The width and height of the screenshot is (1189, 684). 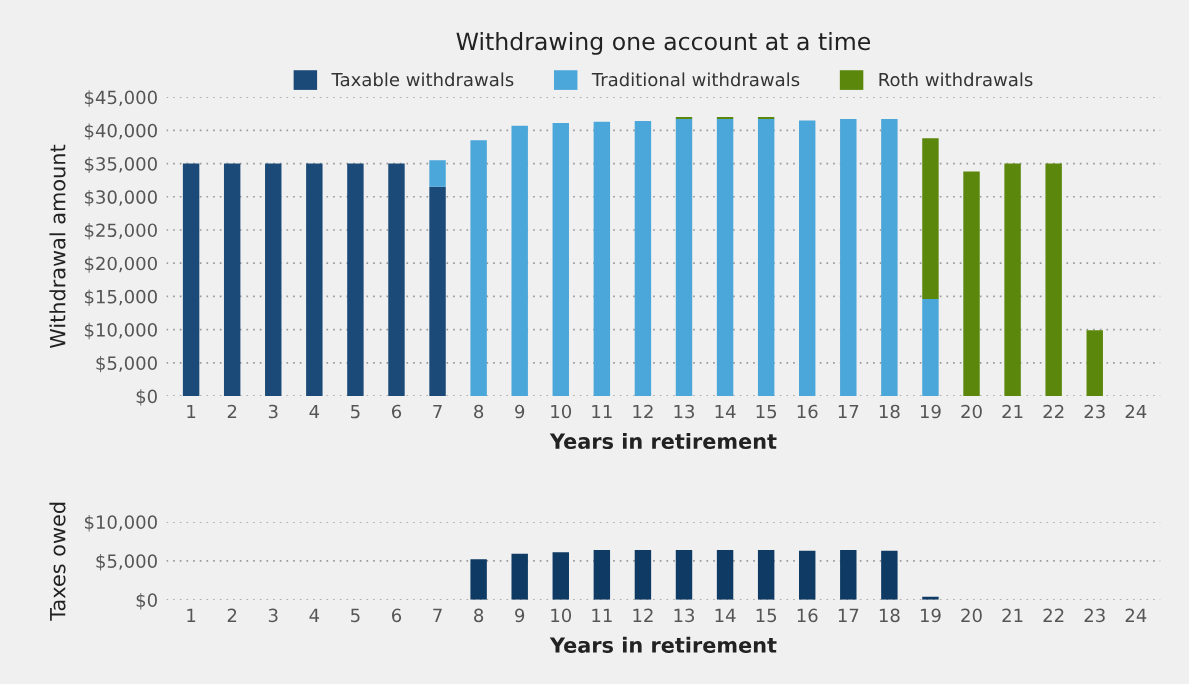 I want to click on y-tick-label: $25,000, so click(x=120, y=231).